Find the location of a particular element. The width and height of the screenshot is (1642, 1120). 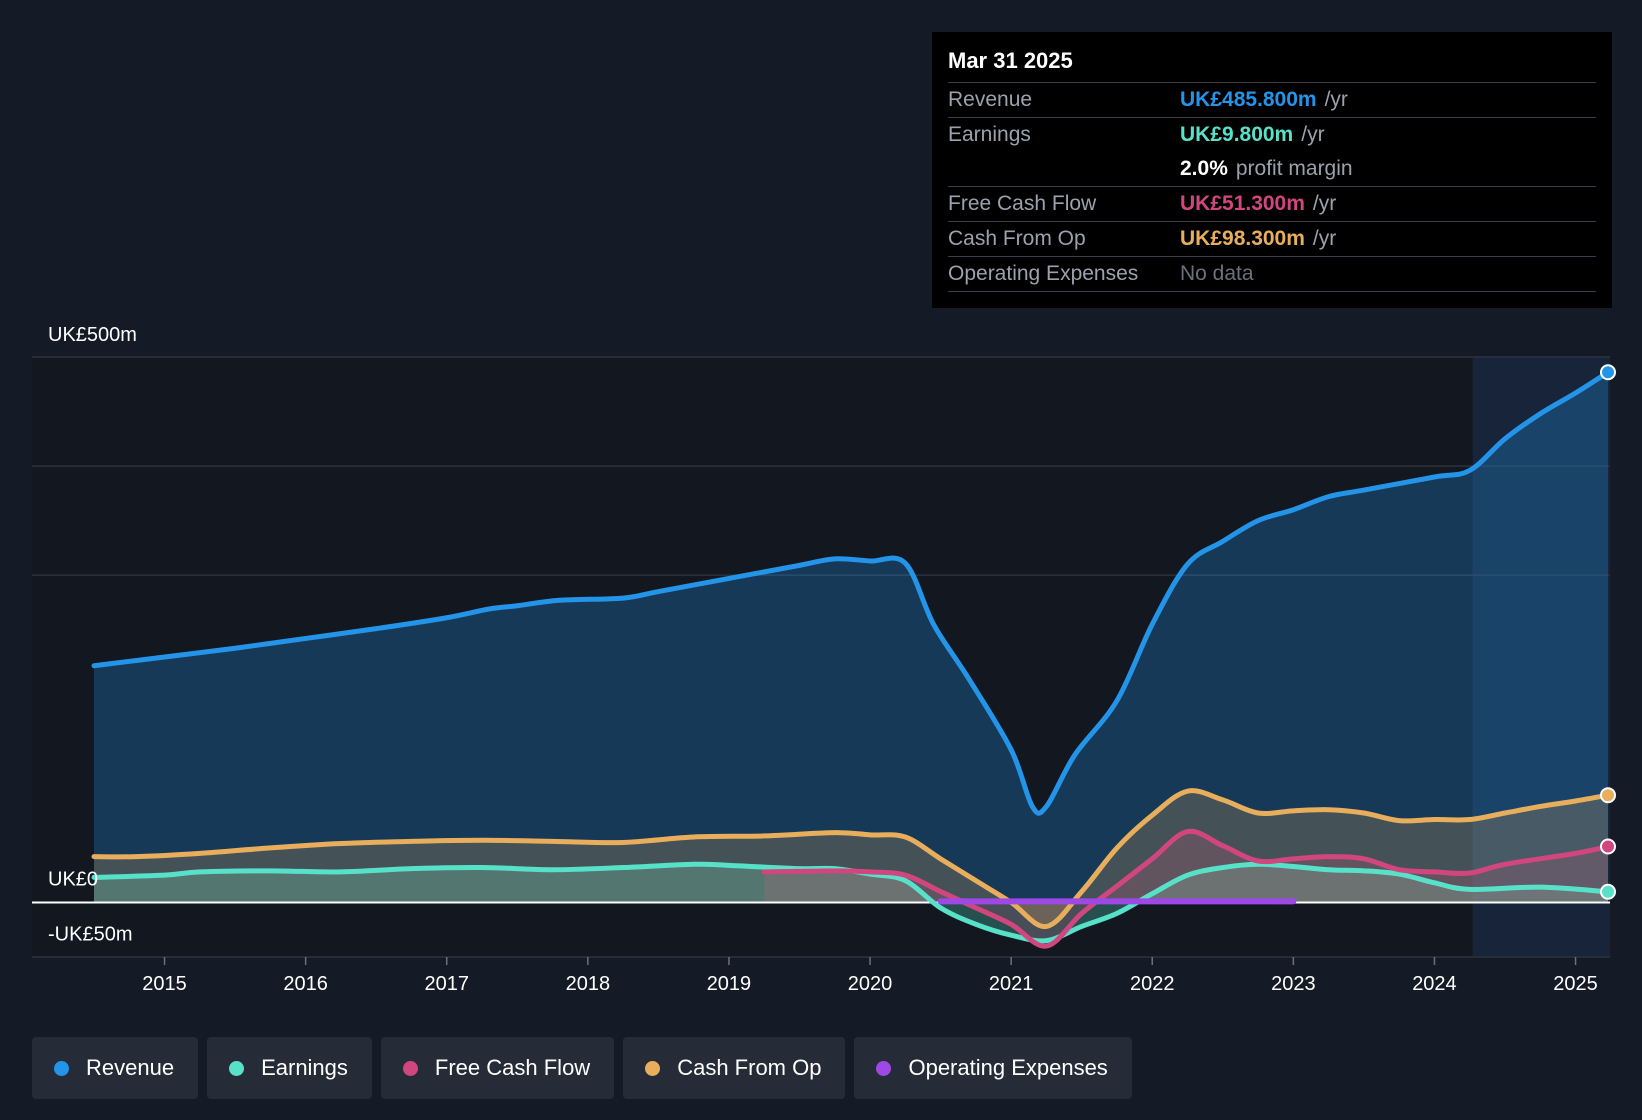

x-tick-label: 2017 is located at coordinates (446, 984).